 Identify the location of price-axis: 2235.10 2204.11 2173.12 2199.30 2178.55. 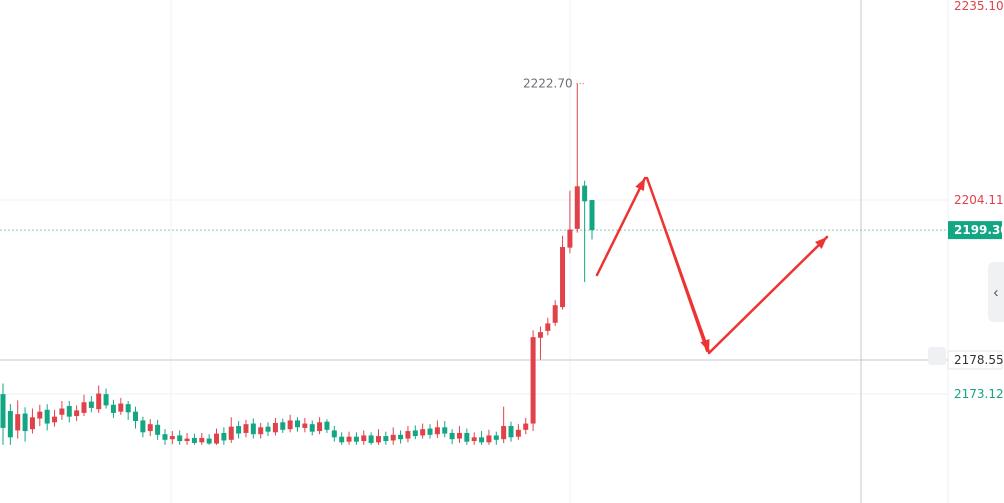
(975, 200).